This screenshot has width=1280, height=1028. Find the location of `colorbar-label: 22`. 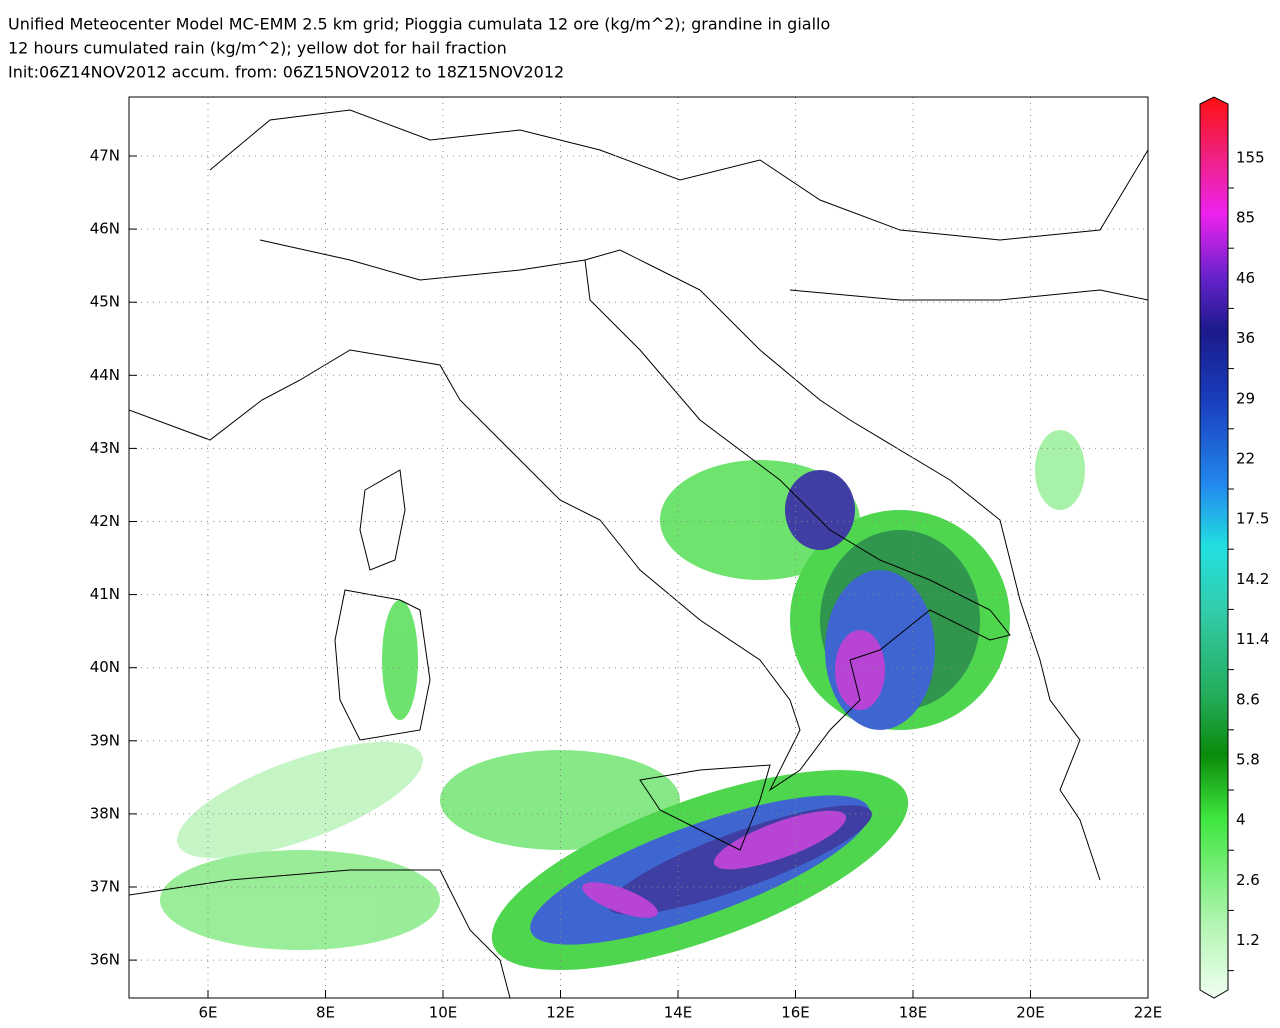

colorbar-label: 22 is located at coordinates (1245, 459).